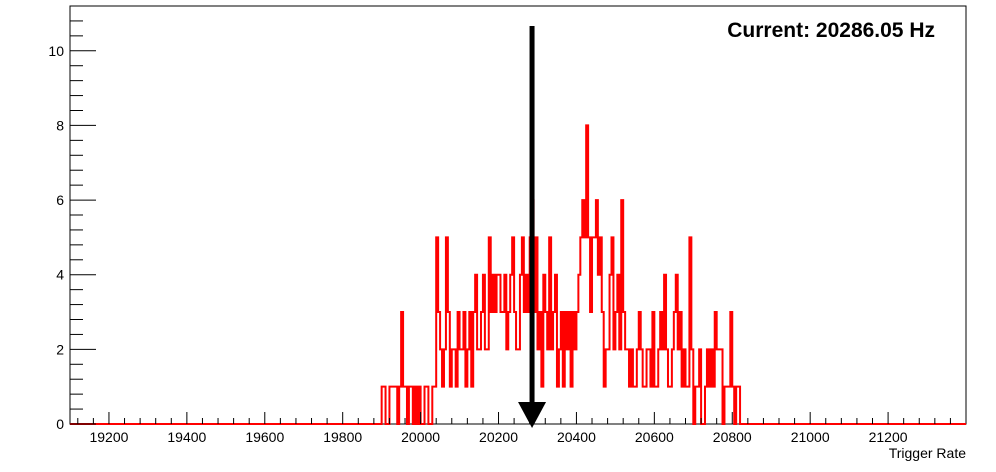  I want to click on x-tick-label: 20000, so click(420, 437).